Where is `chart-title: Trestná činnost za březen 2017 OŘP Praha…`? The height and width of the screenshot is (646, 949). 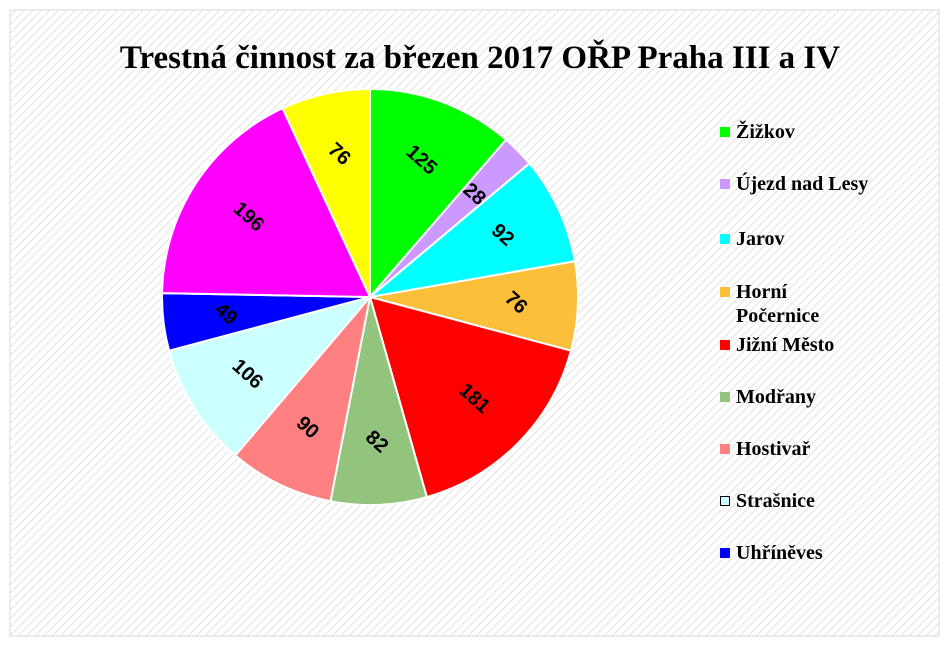
chart-title: Trestná činnost za březen 2017 OŘP Praha… is located at coordinates (480, 58).